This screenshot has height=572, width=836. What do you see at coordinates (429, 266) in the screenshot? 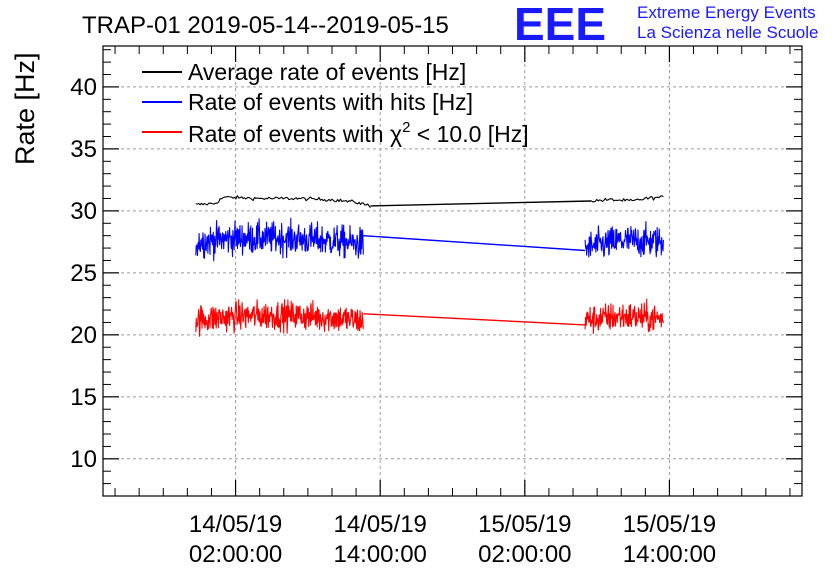
I see `series-group` at bounding box center [429, 266].